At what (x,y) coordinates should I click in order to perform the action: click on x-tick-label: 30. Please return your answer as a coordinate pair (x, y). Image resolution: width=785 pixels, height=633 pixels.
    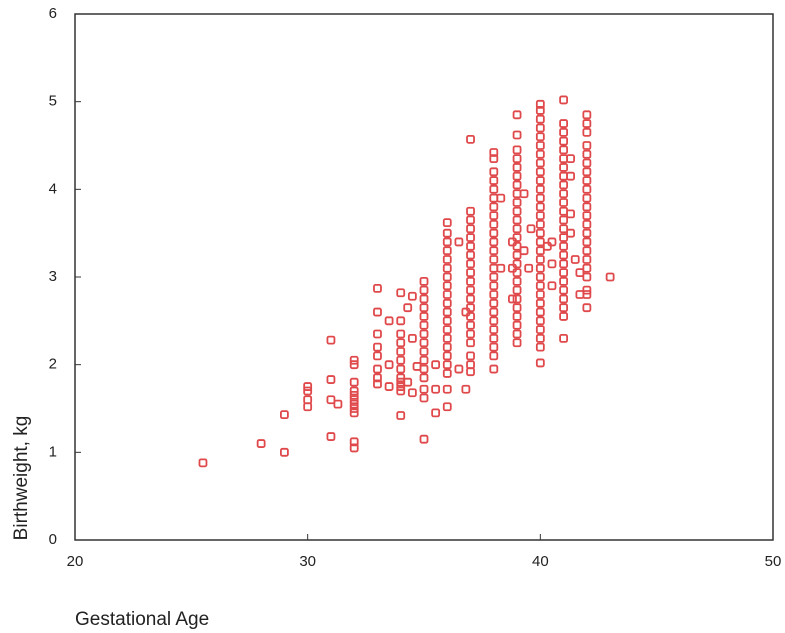
    Looking at the image, I should click on (307, 561).